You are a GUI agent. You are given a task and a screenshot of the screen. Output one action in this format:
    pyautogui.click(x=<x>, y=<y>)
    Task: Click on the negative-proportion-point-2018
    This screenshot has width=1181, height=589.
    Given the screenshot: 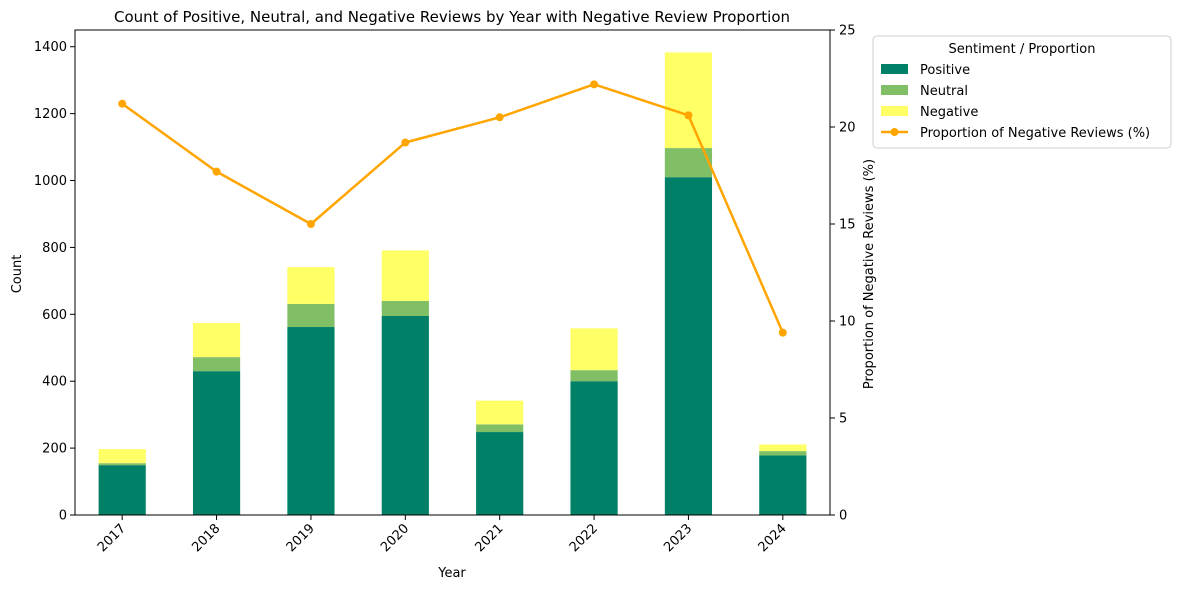 What is the action you would take?
    pyautogui.click(x=216, y=171)
    